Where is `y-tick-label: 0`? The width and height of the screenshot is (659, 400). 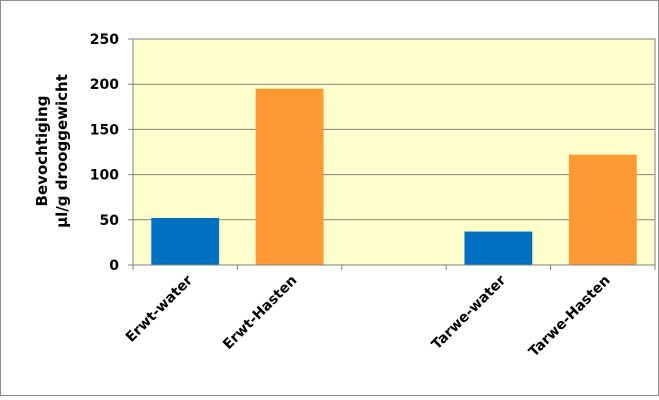
y-tick-label: 0 is located at coordinates (114, 266).